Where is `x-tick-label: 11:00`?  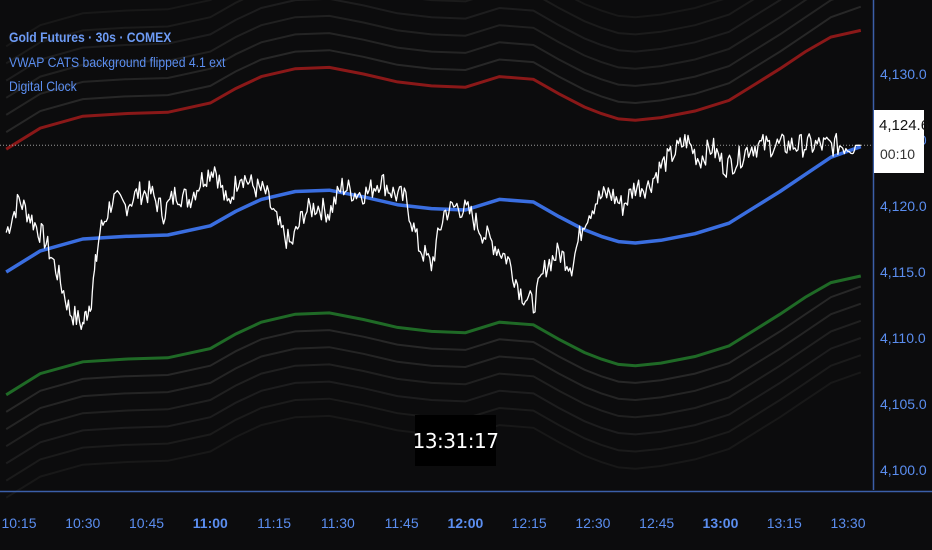
x-tick-label: 11:00 is located at coordinates (210, 523).